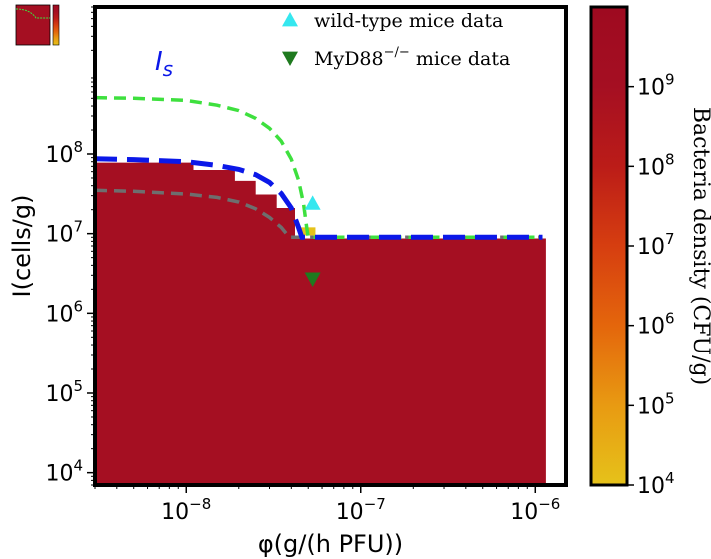 This screenshot has width=711, height=559. Describe the element at coordinates (412, 57) in the screenshot. I see `legend-label-1: MyD88−/− mice data` at that location.